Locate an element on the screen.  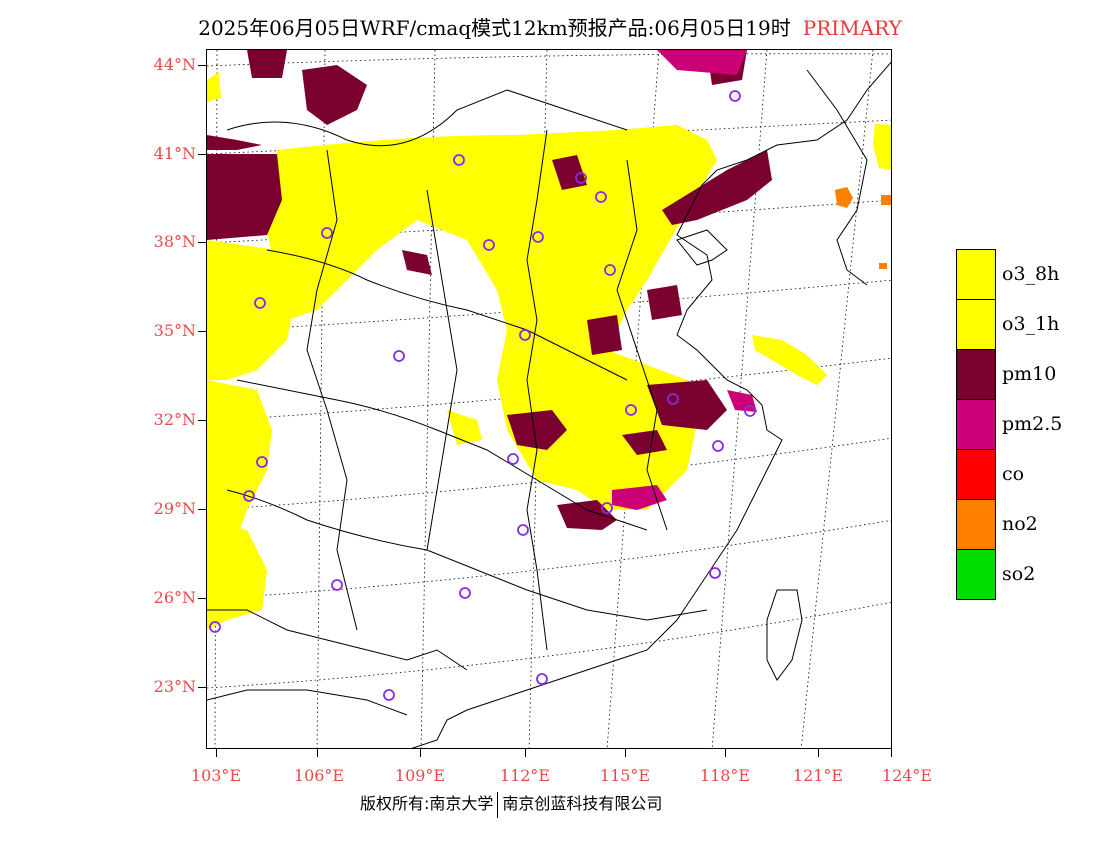
legend-label: pm10 is located at coordinates (1029, 374).